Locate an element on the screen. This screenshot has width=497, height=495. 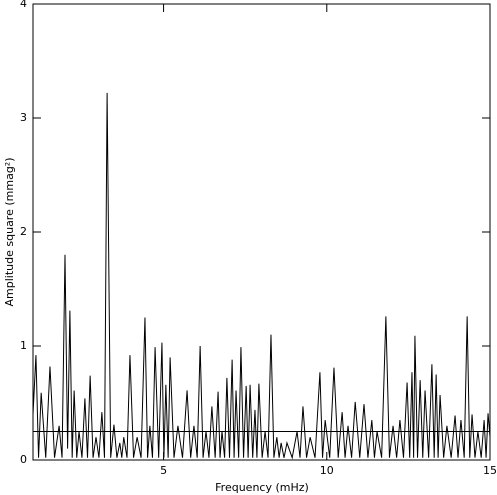
x-axis-label: Frequency (mHz) is located at coordinates (262, 487).